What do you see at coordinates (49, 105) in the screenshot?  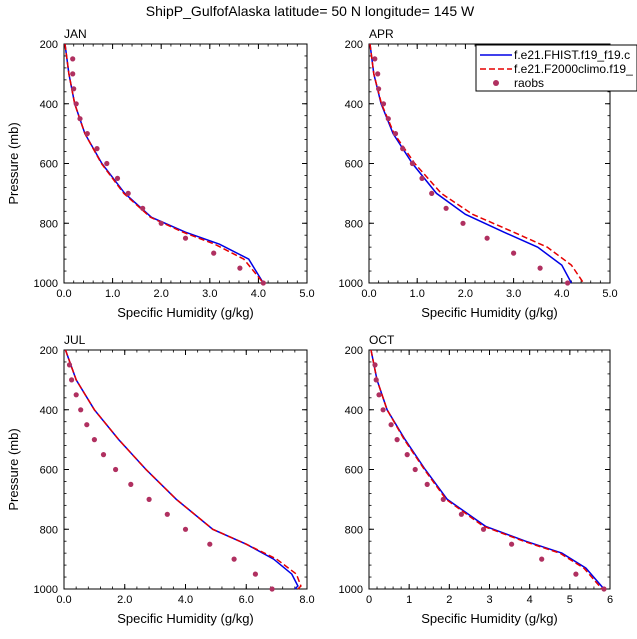 I see `y-tick-label-jan: 400` at bounding box center [49, 105].